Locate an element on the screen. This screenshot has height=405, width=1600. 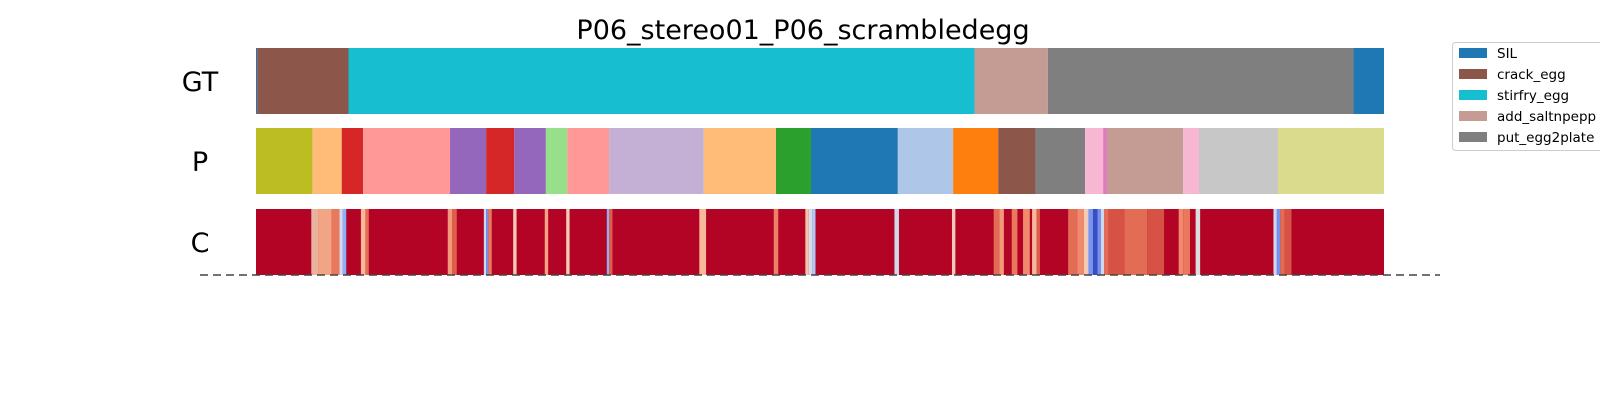
row-p: P is located at coordinates (788, 161).